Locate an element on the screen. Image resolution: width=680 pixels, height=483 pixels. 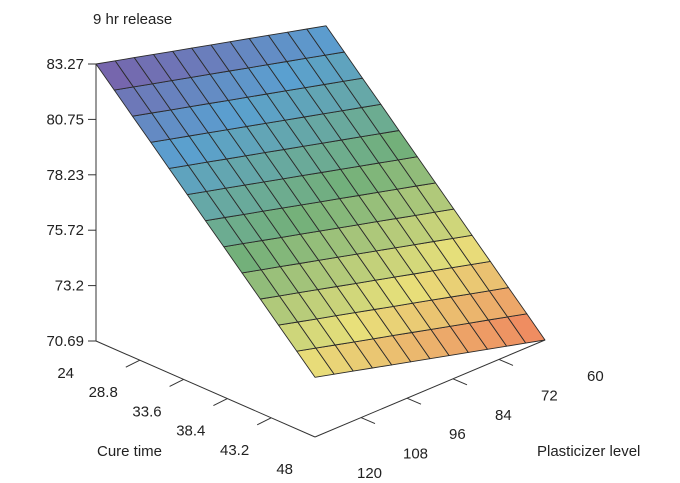
x-axis-title: Cure time is located at coordinates (129, 451).